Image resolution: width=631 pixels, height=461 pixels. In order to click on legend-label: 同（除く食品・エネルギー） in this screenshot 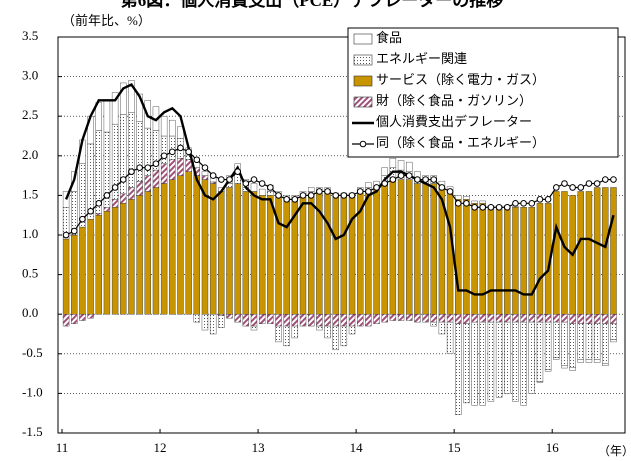, I will do `click(460, 142)`.